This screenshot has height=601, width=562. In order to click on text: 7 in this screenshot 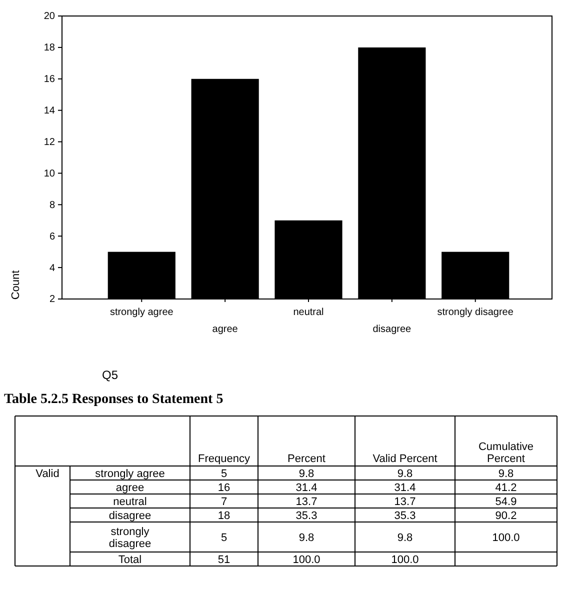, I will do `click(224, 502)`.